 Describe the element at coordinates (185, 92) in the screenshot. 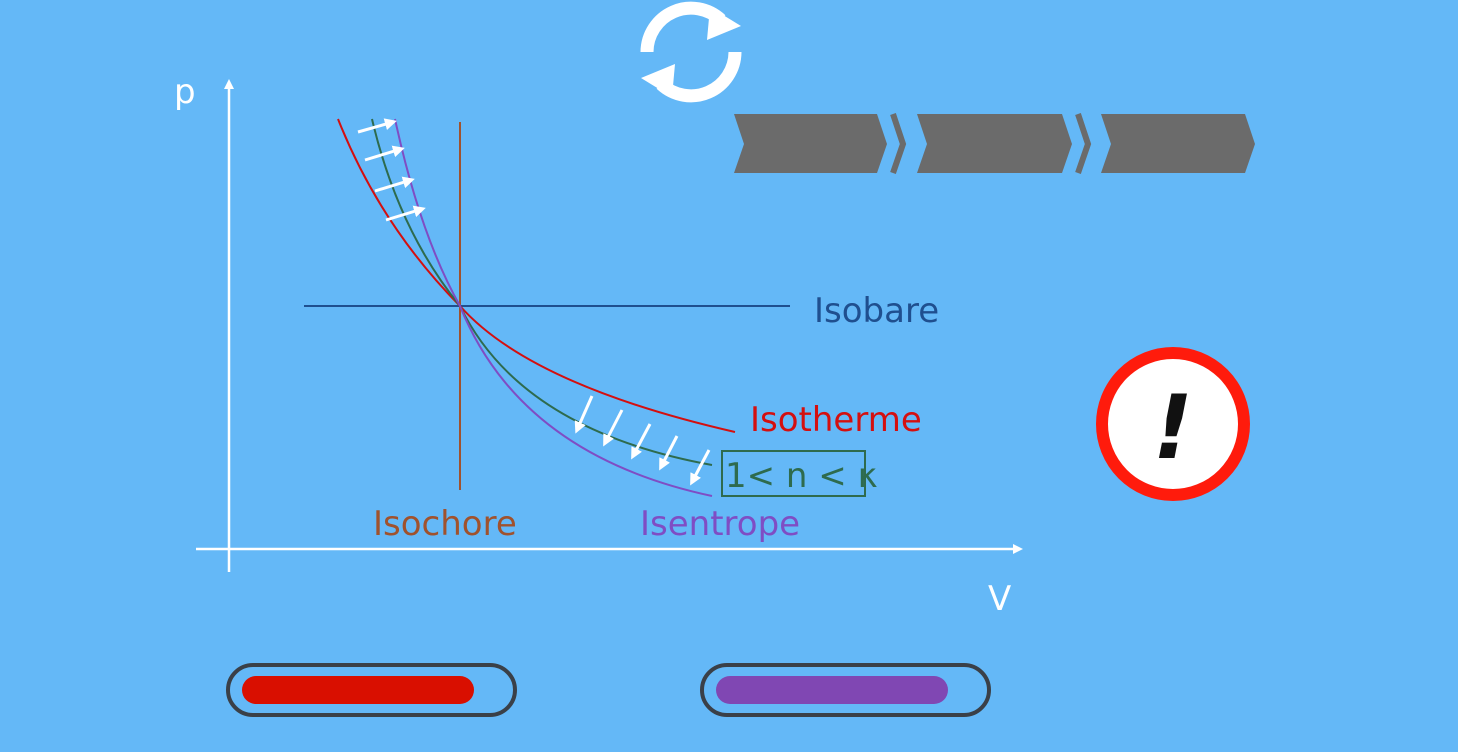

I see `p-axis-label: p` at that location.